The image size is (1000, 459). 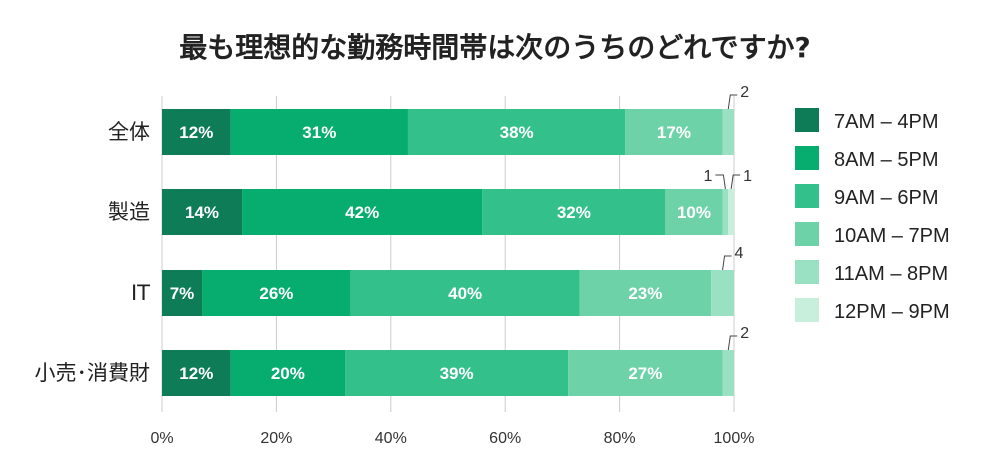 I want to click on x-tick-label: 100%, so click(x=734, y=438).